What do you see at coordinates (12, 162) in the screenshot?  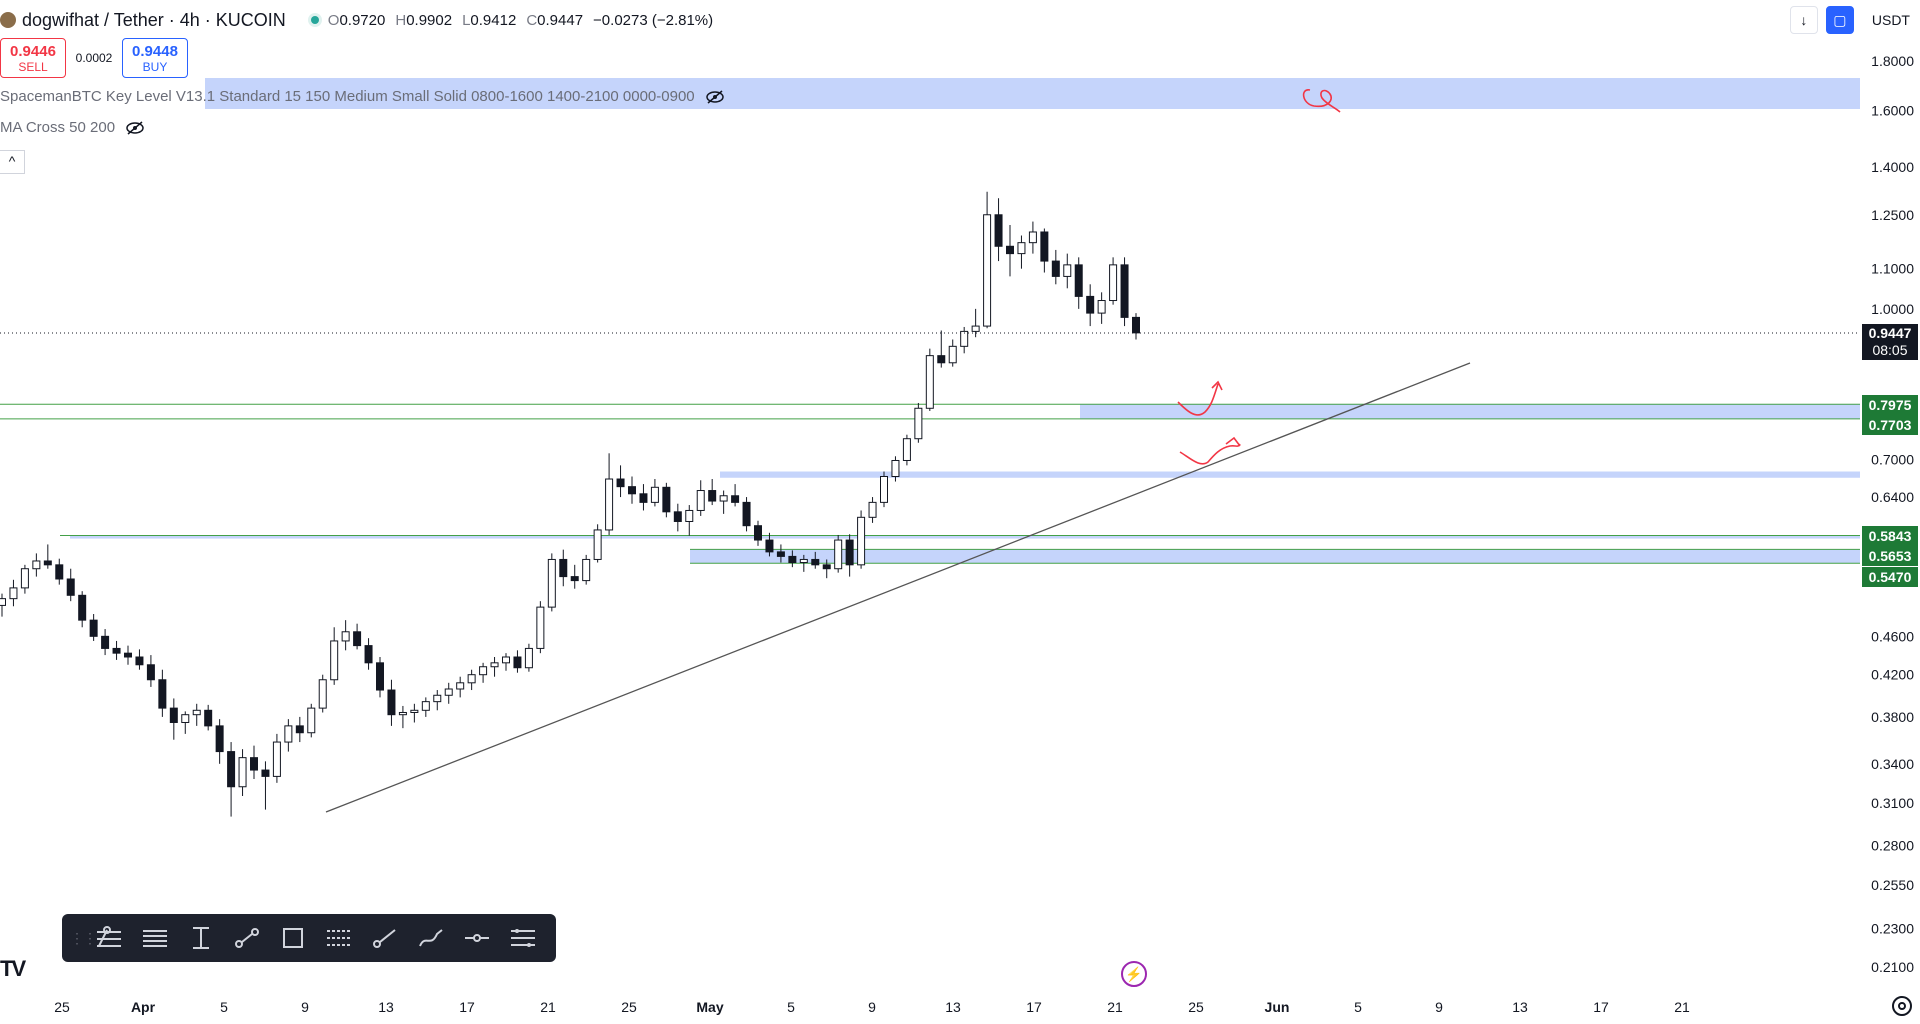 I see `collapse-indicators-button: ^` at bounding box center [12, 162].